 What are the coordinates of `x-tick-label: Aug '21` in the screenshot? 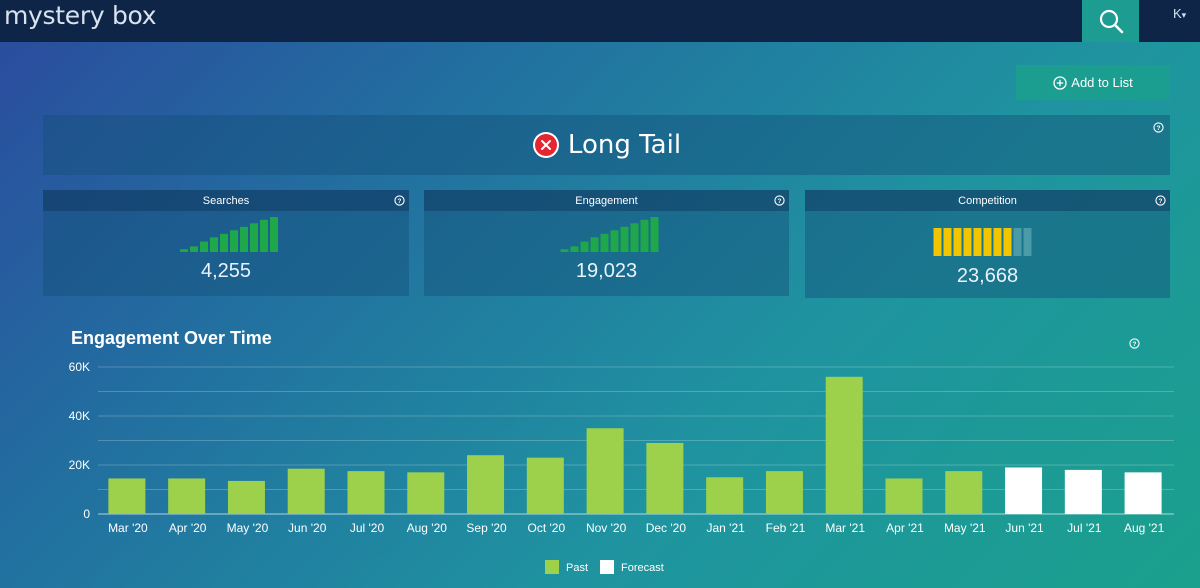 It's located at (1144, 528).